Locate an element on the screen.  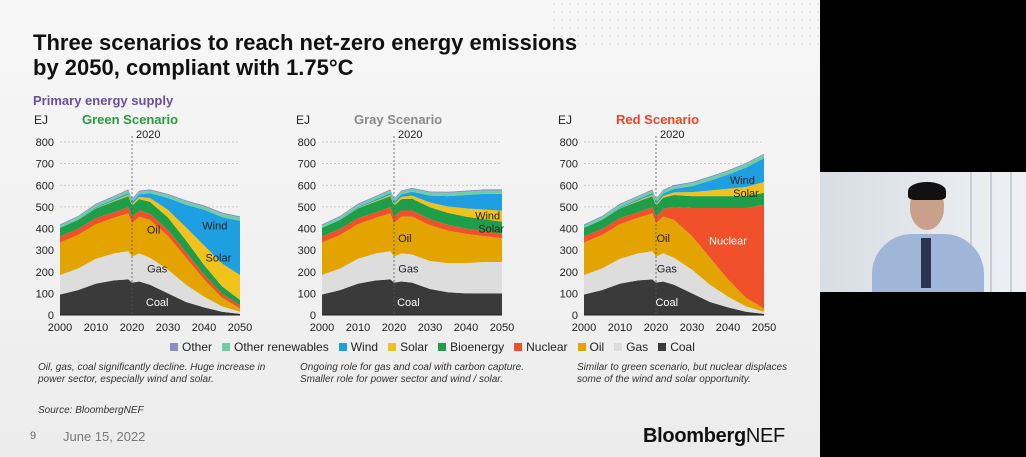
slide-date: June 15, 2022 is located at coordinates (104, 436).